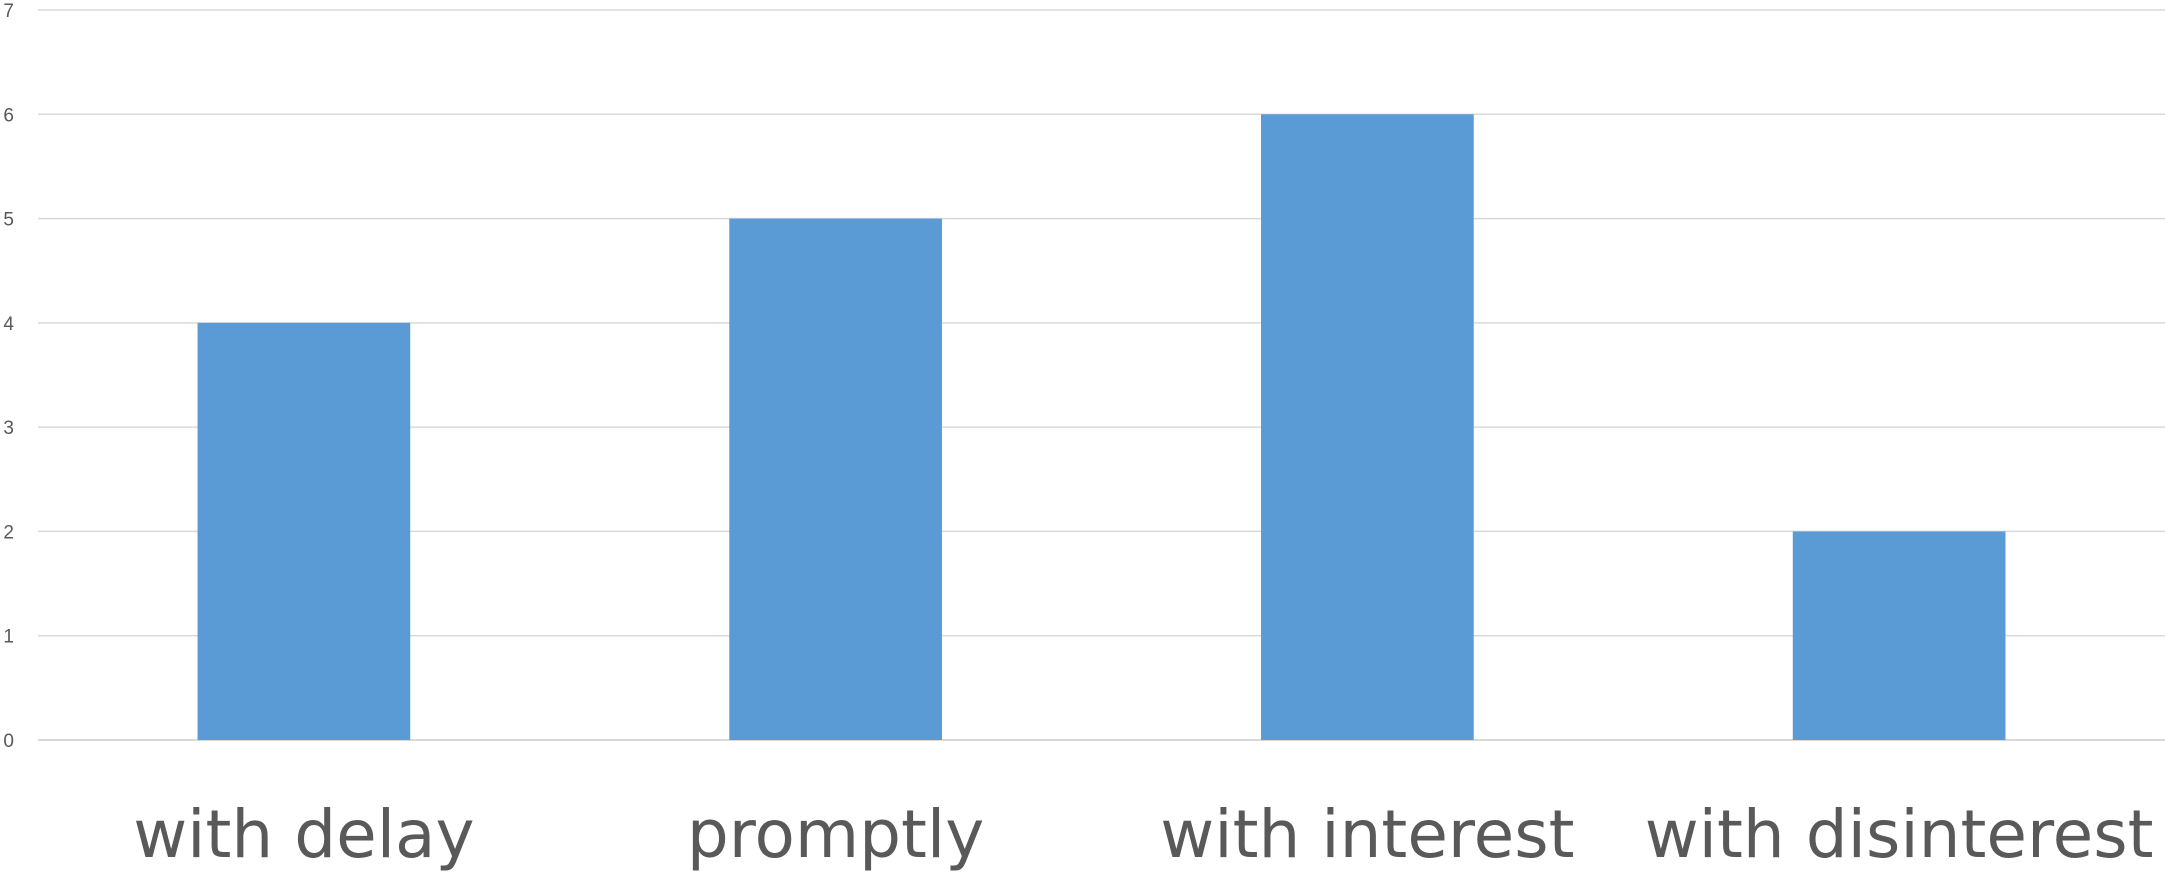  Describe the element at coordinates (8, 115) in the screenshot. I see `y-tick-label: 6` at that location.